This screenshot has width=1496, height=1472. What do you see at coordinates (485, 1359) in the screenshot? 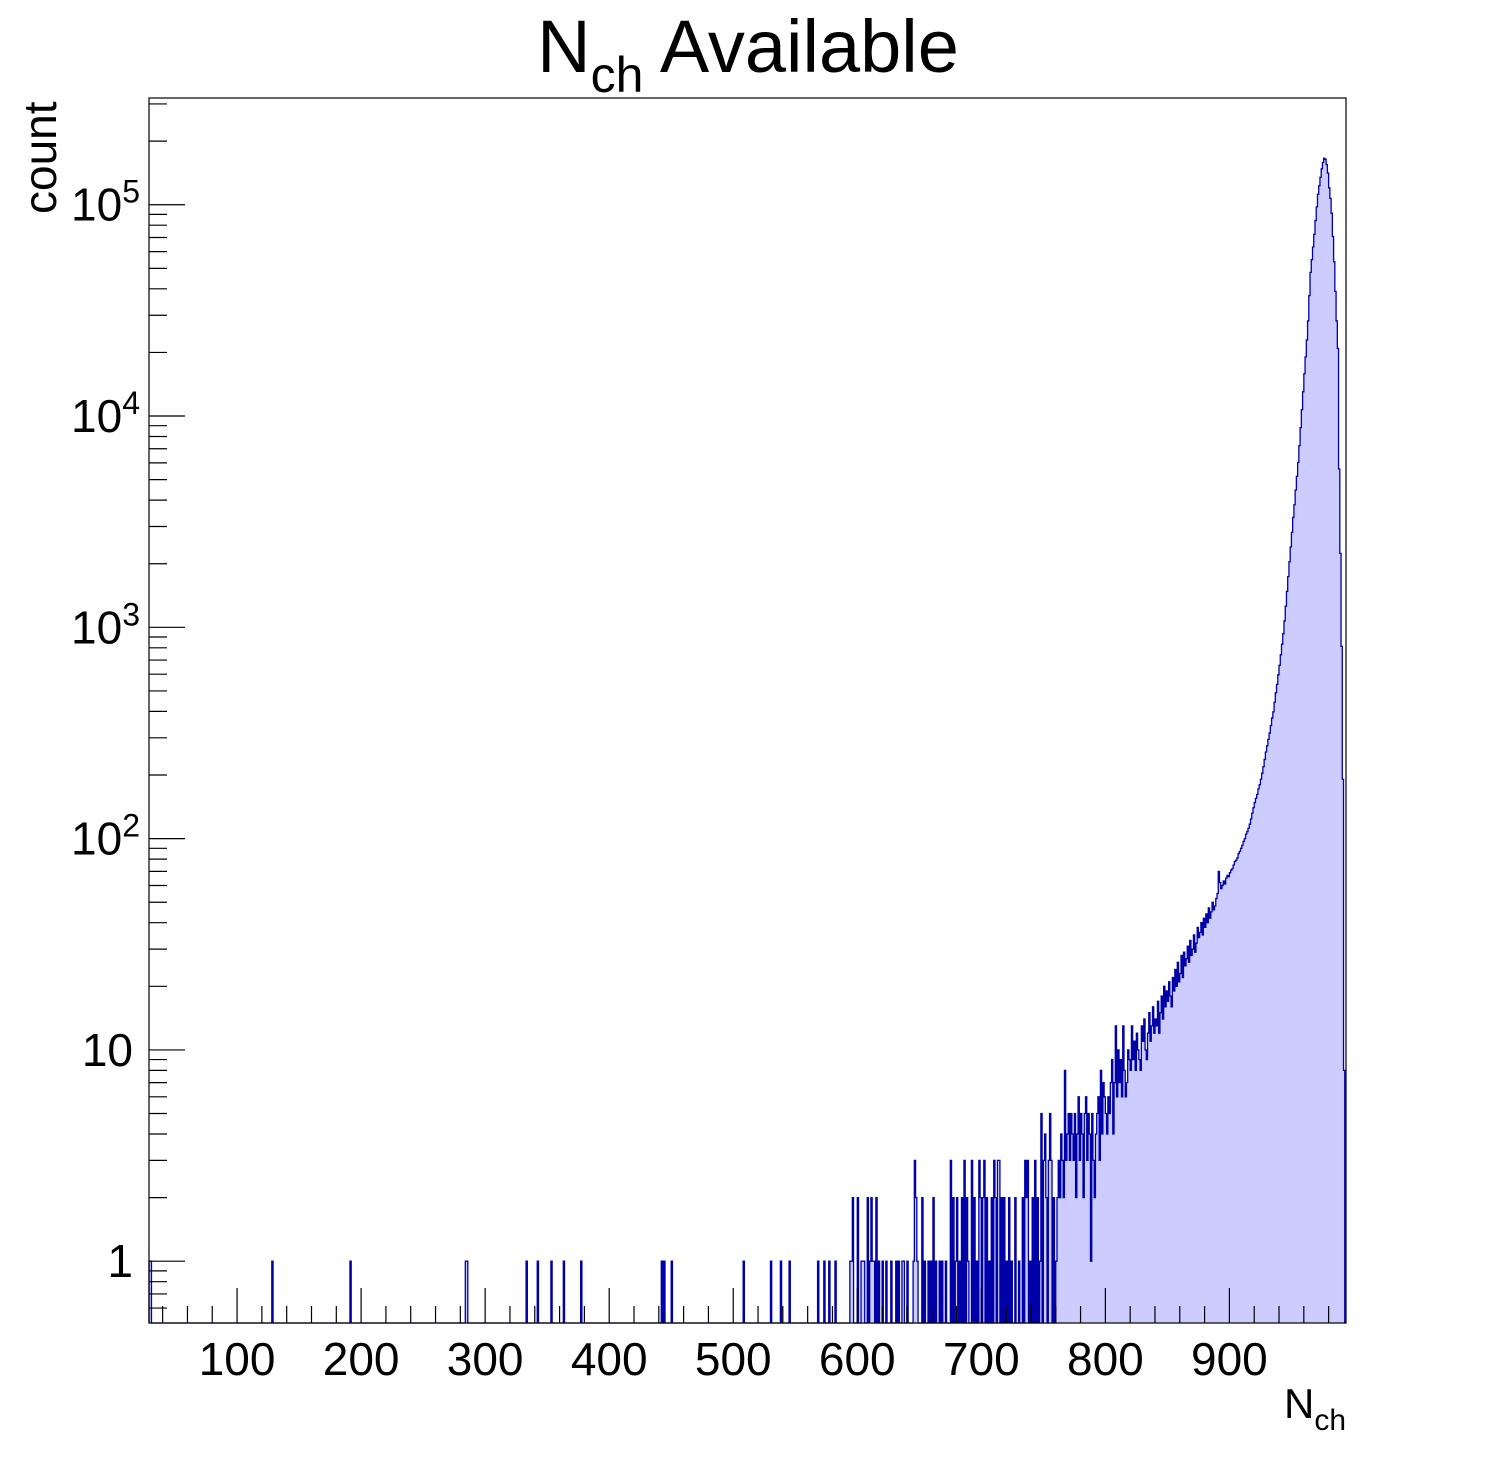
I see `x-tick-label: 300` at bounding box center [485, 1359].